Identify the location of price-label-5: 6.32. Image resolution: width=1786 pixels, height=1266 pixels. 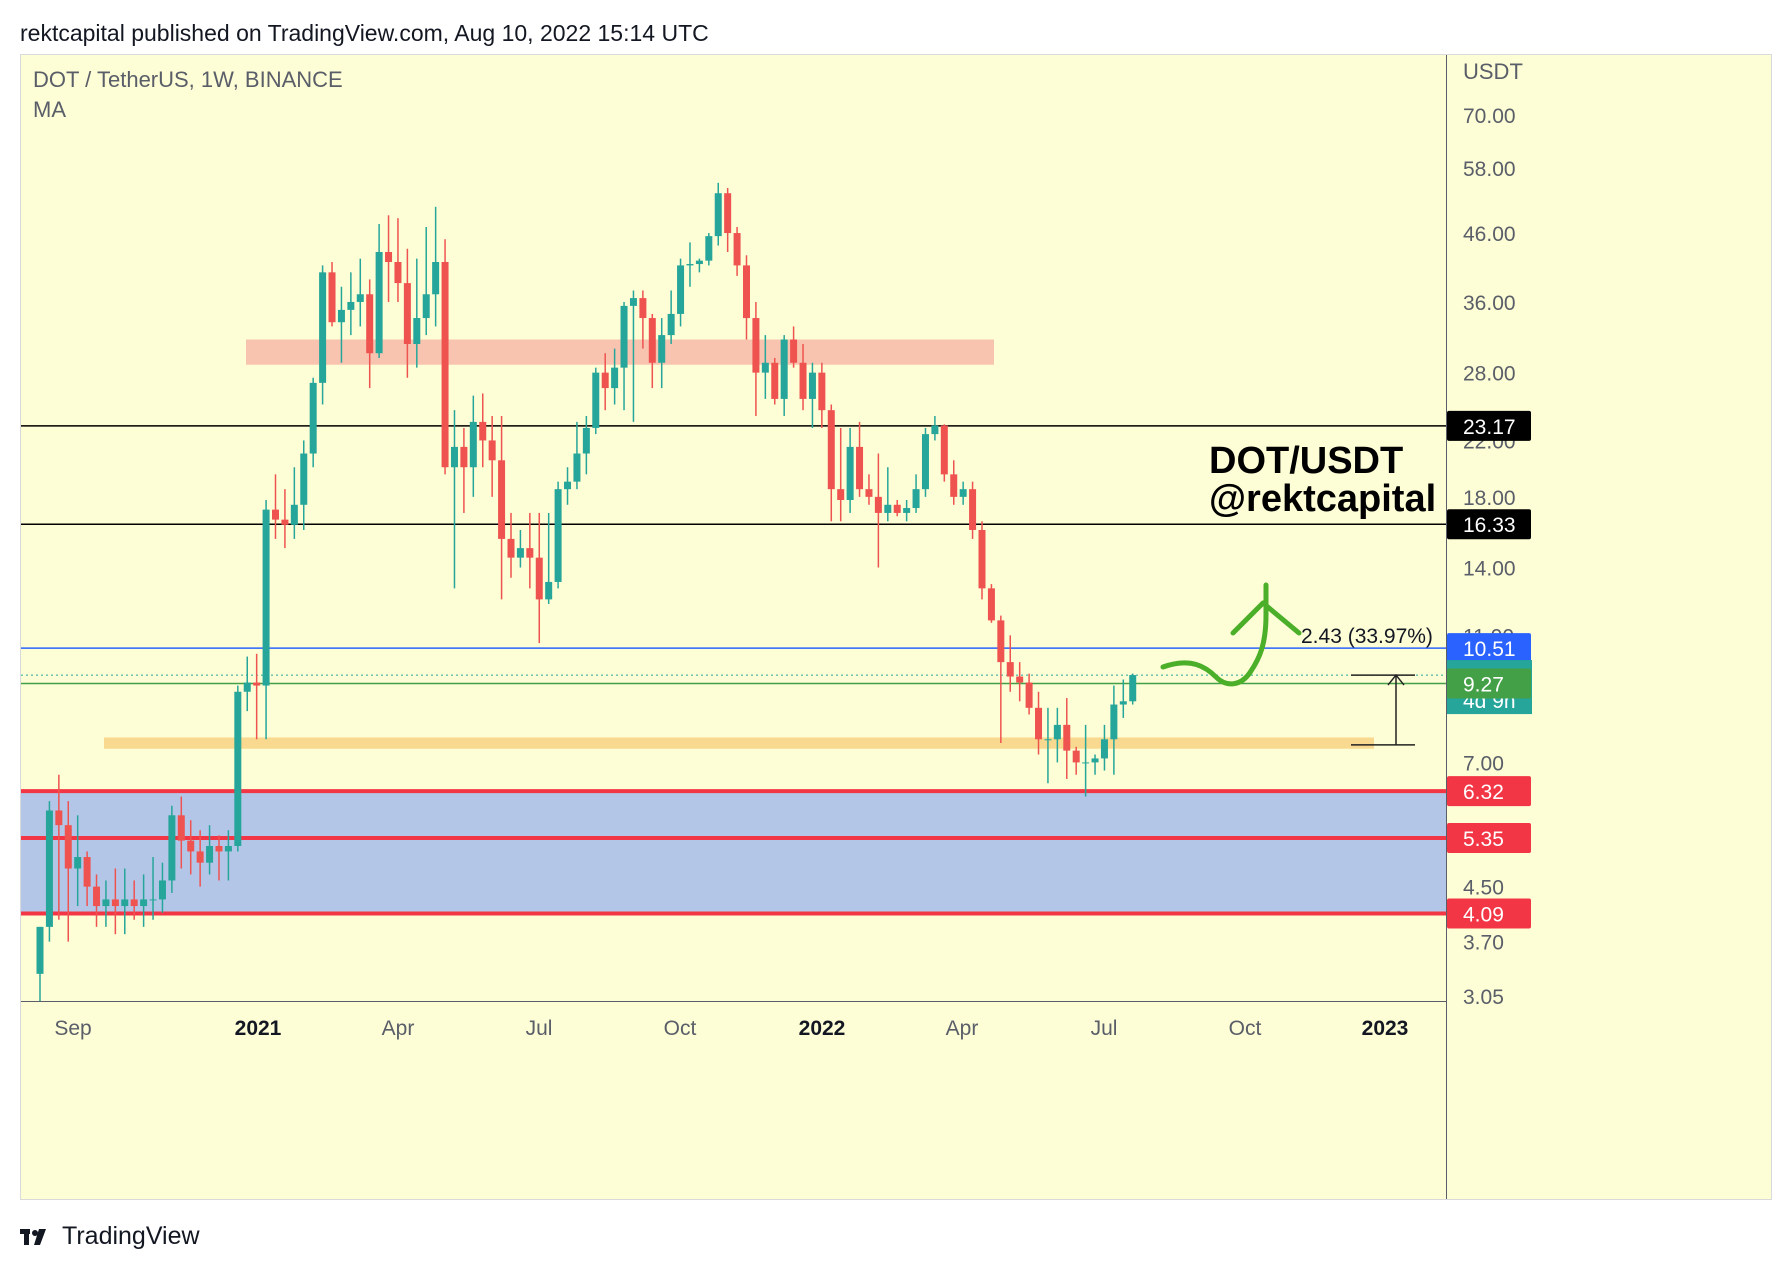
(1483, 792).